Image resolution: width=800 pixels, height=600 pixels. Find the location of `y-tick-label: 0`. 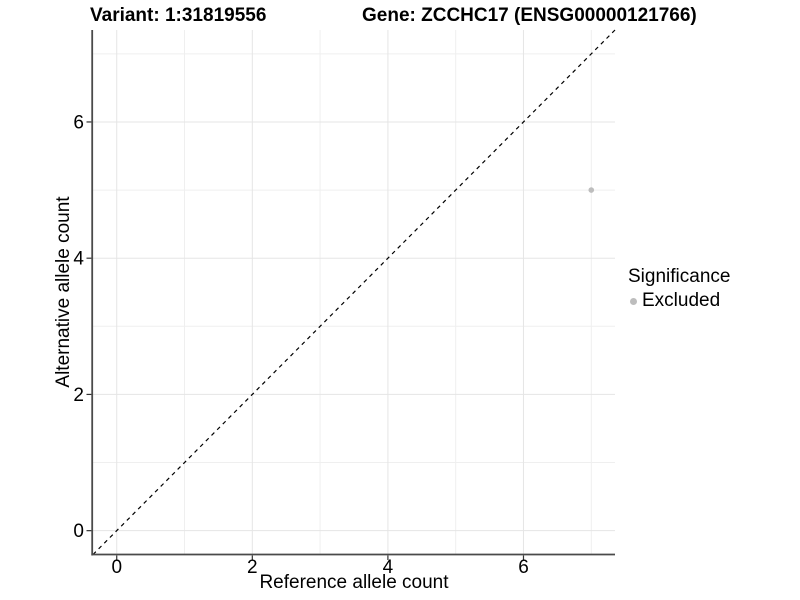

y-tick-label: 0 is located at coordinates (78, 531).